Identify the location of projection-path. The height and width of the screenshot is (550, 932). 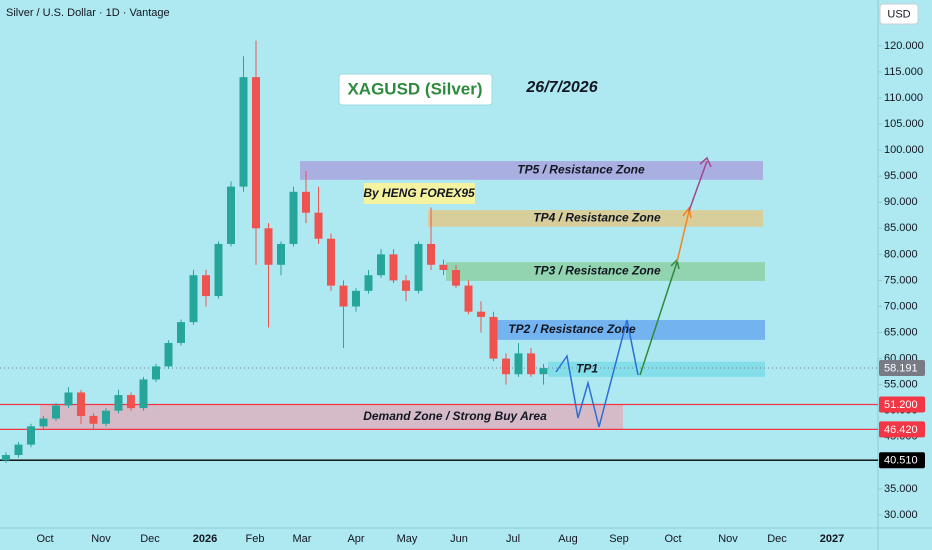
(597, 373).